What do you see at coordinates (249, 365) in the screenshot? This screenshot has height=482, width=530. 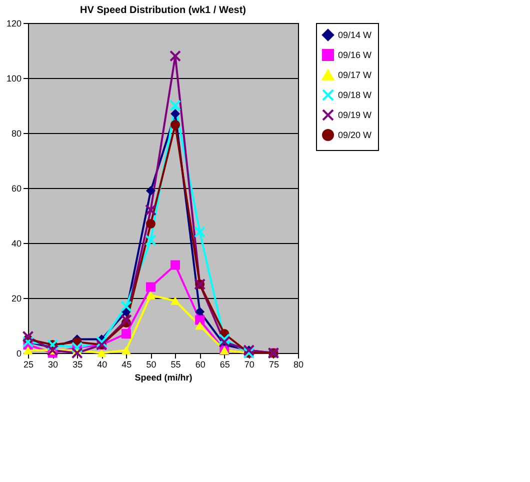 I see `x-tick-label: 70` at bounding box center [249, 365].